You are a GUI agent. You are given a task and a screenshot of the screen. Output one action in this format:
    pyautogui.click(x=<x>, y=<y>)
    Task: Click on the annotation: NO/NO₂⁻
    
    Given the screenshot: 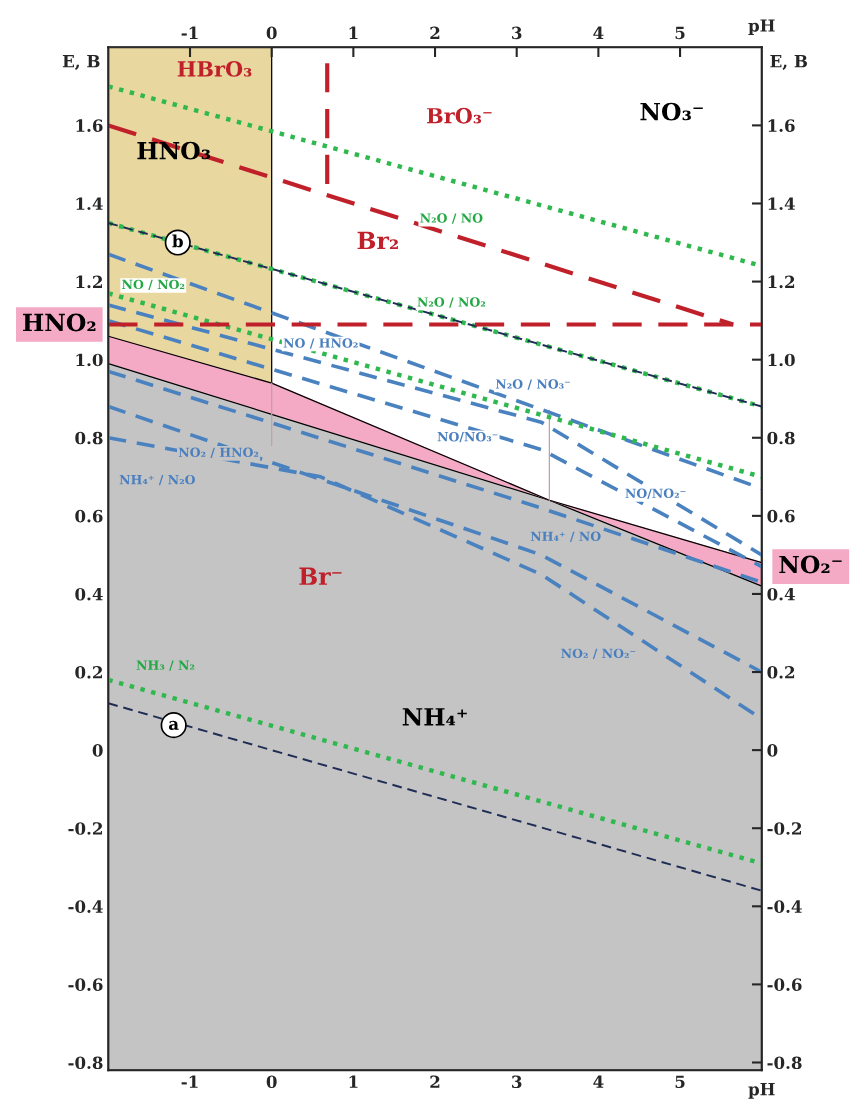 What is the action you would take?
    pyautogui.click(x=655, y=493)
    